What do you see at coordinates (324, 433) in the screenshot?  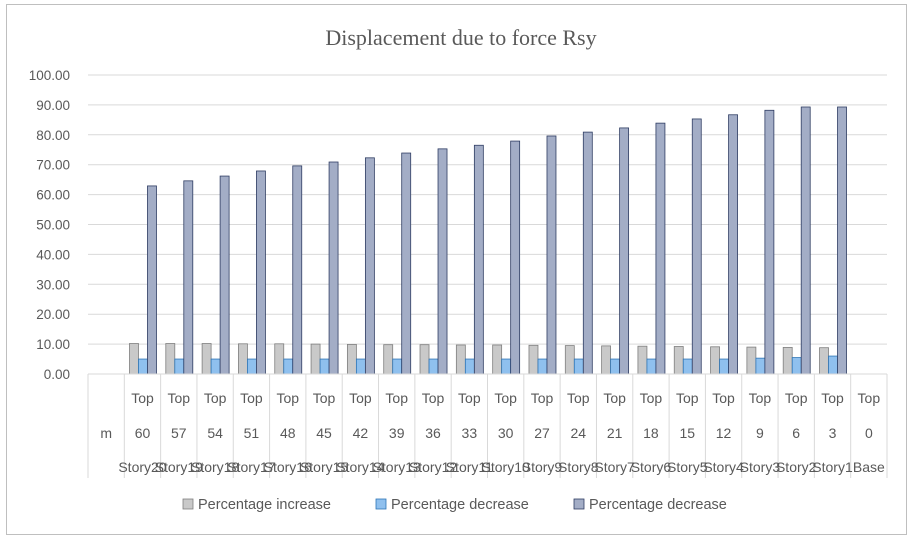 I see `category-label-level2: 45` at bounding box center [324, 433].